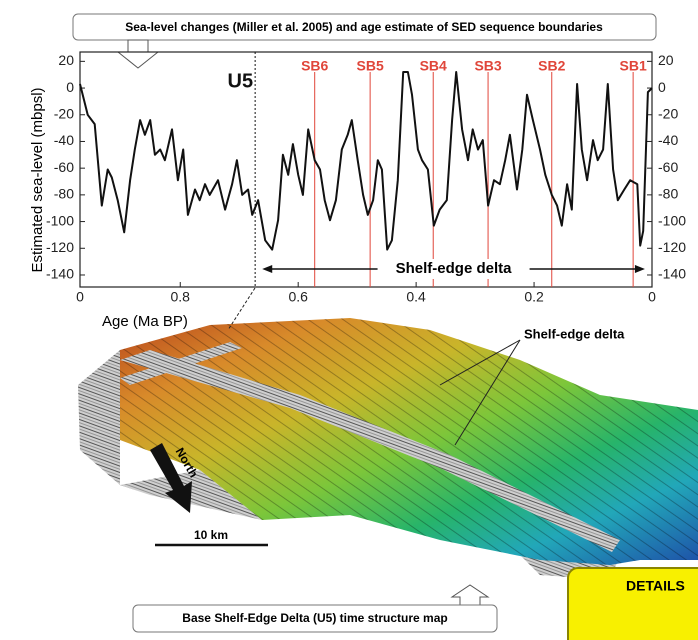 This screenshot has width=698, height=640. Describe the element at coordinates (551, 66) in the screenshot. I see `boundary-label: SB2` at that location.